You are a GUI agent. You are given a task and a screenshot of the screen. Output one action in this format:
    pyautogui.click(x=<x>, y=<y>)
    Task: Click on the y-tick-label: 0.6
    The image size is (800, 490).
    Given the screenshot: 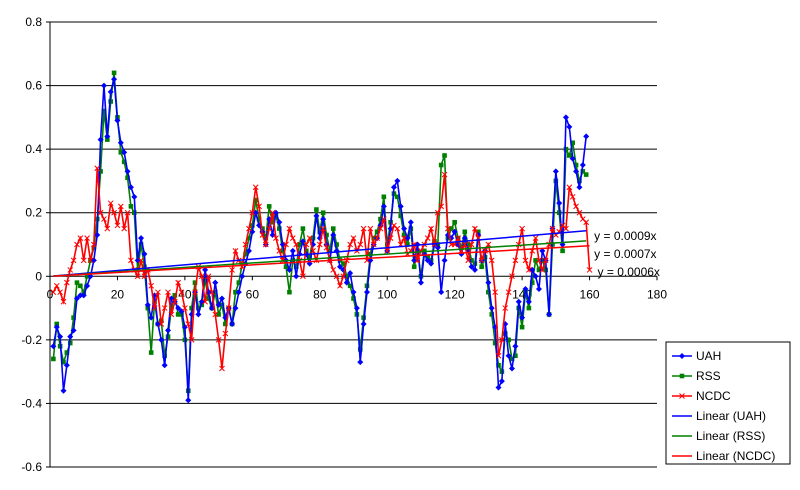 What is the action you would take?
    pyautogui.click(x=33, y=86)
    